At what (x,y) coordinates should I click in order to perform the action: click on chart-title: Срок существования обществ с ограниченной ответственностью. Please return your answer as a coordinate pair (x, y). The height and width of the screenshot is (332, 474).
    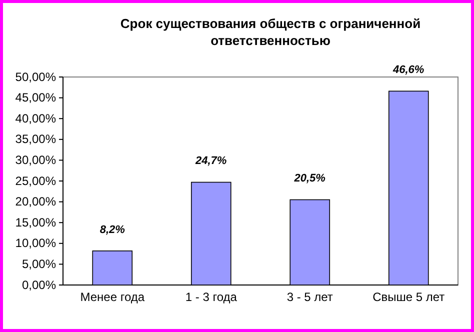
    Looking at the image, I should click on (270, 32).